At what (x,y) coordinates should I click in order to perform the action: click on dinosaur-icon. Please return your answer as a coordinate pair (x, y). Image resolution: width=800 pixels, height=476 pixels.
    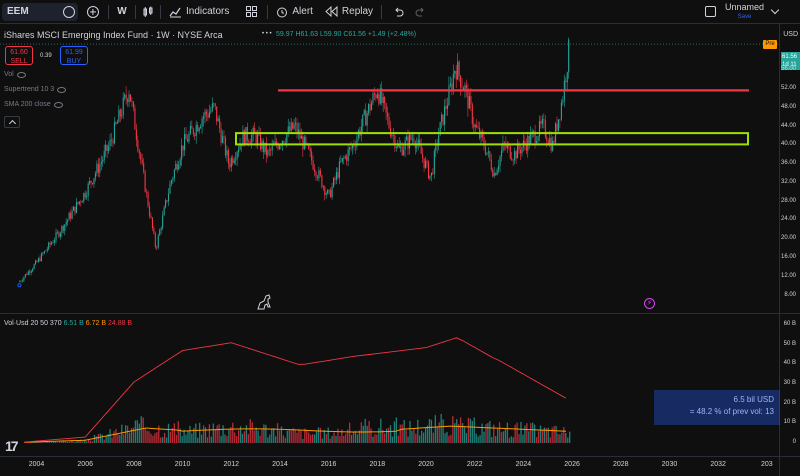
    Looking at the image, I should click on (264, 302).